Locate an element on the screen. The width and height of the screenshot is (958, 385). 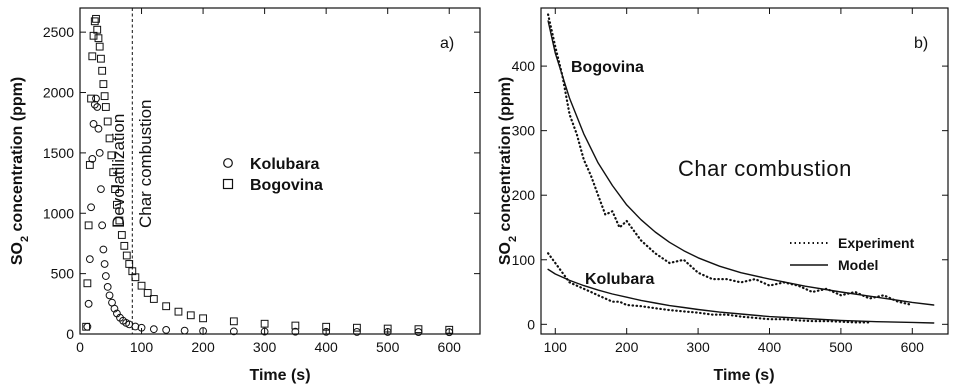
y-tick-label: 400 is located at coordinates (524, 66).